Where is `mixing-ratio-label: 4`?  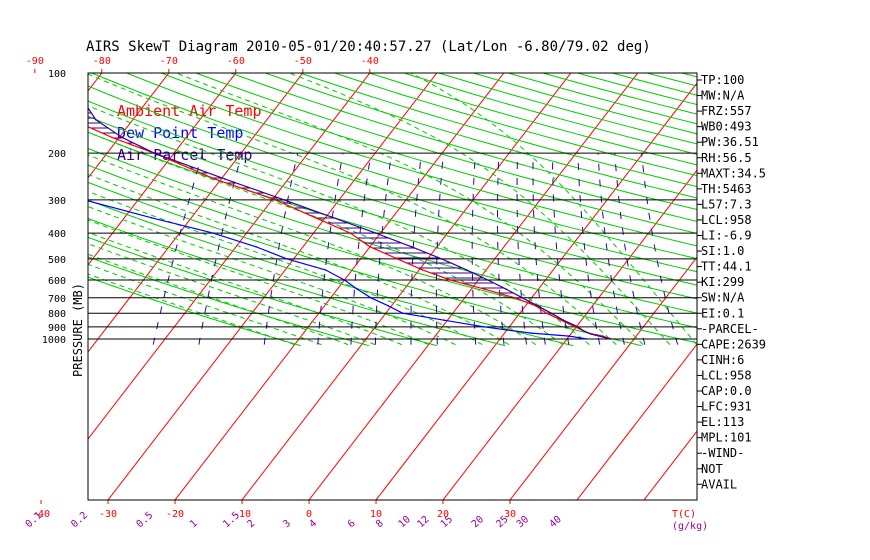 mixing-ratio-label: 4 is located at coordinates (313, 524).